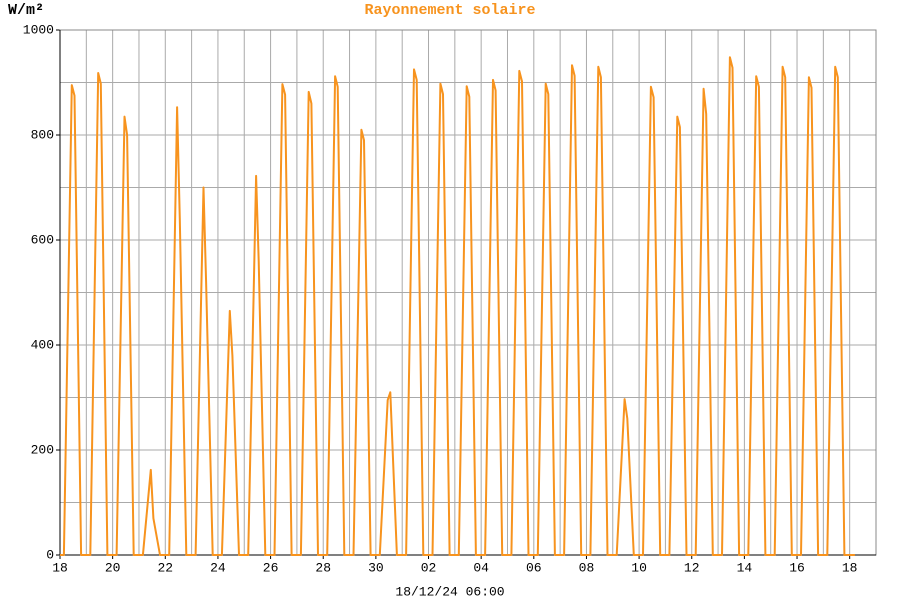 The height and width of the screenshot is (600, 900). What do you see at coordinates (745, 567) in the screenshot?
I see `x-tick-label: 14` at bounding box center [745, 567].